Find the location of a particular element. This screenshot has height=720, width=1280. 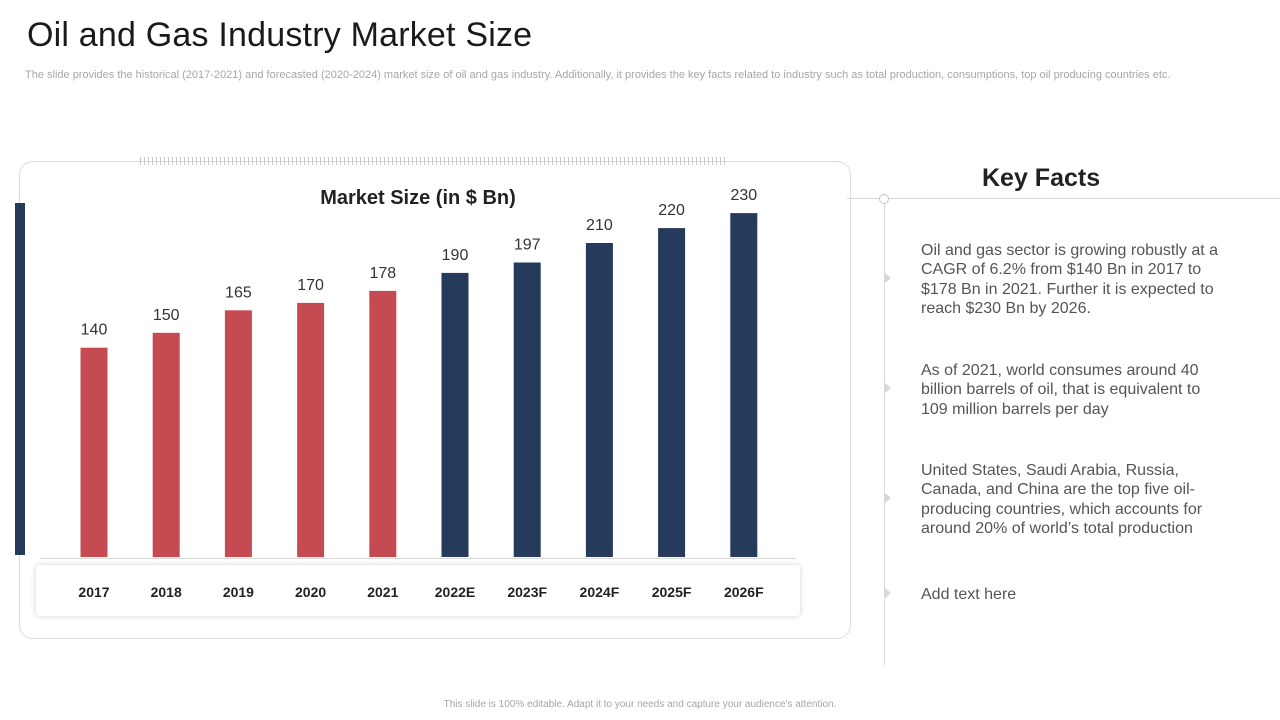

slide-title: Oil and Gas Industry Market Size is located at coordinates (280, 35).